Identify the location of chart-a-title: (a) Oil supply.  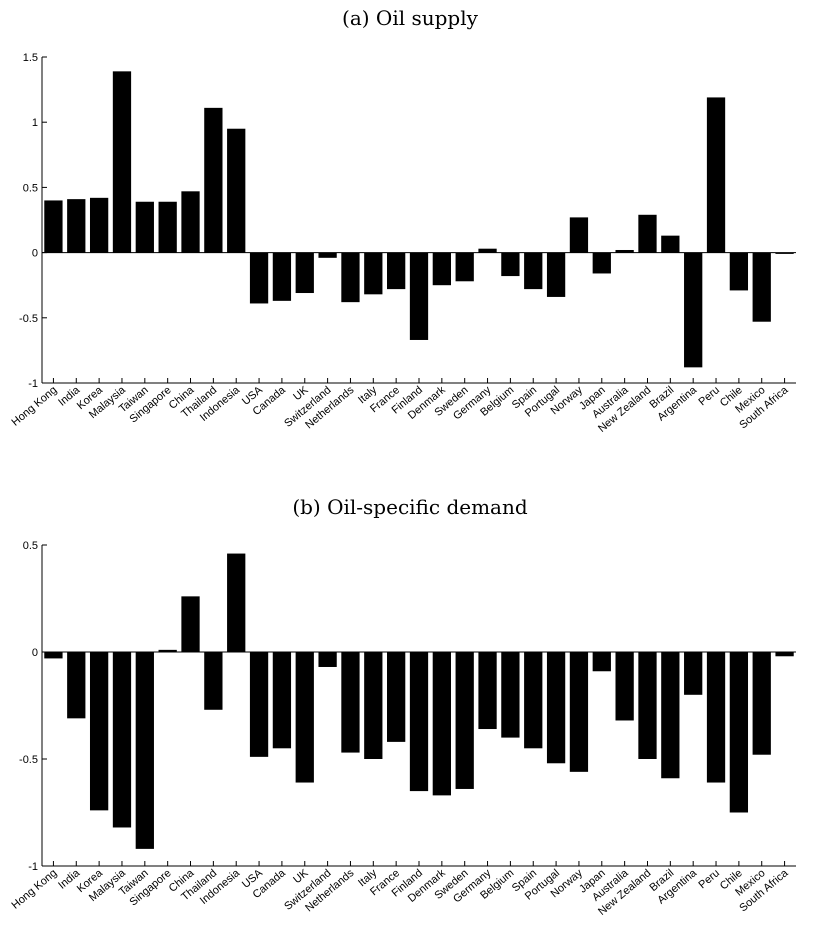
(410, 18).